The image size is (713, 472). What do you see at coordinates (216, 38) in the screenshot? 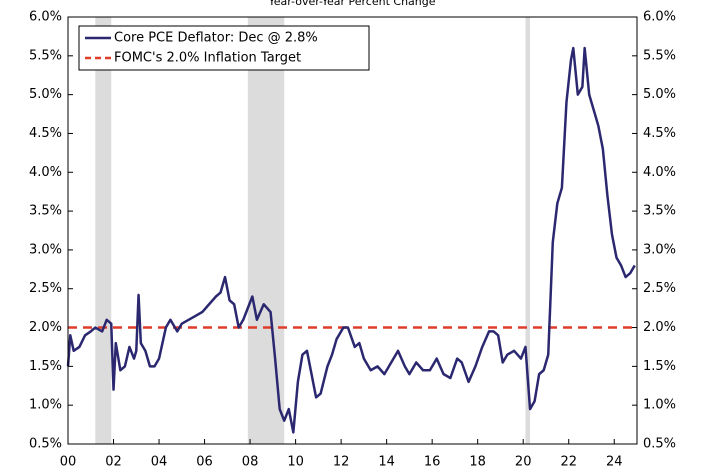
I see `legend-label: Core PCE Deflator: Dec @ 2.8%` at bounding box center [216, 38].